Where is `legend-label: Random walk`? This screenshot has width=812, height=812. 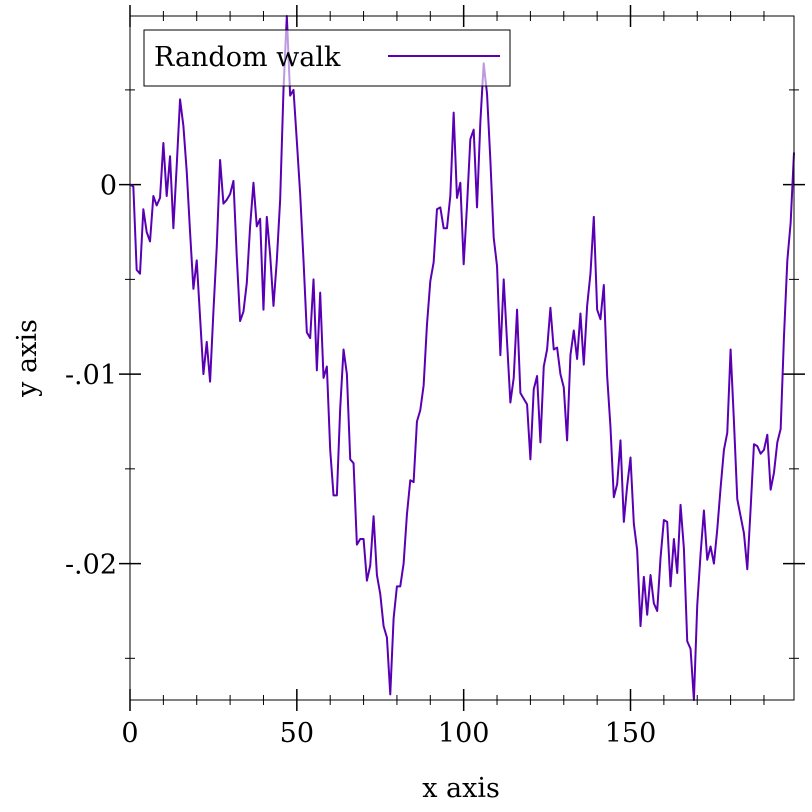
legend-label: Random walk is located at coordinates (247, 57).